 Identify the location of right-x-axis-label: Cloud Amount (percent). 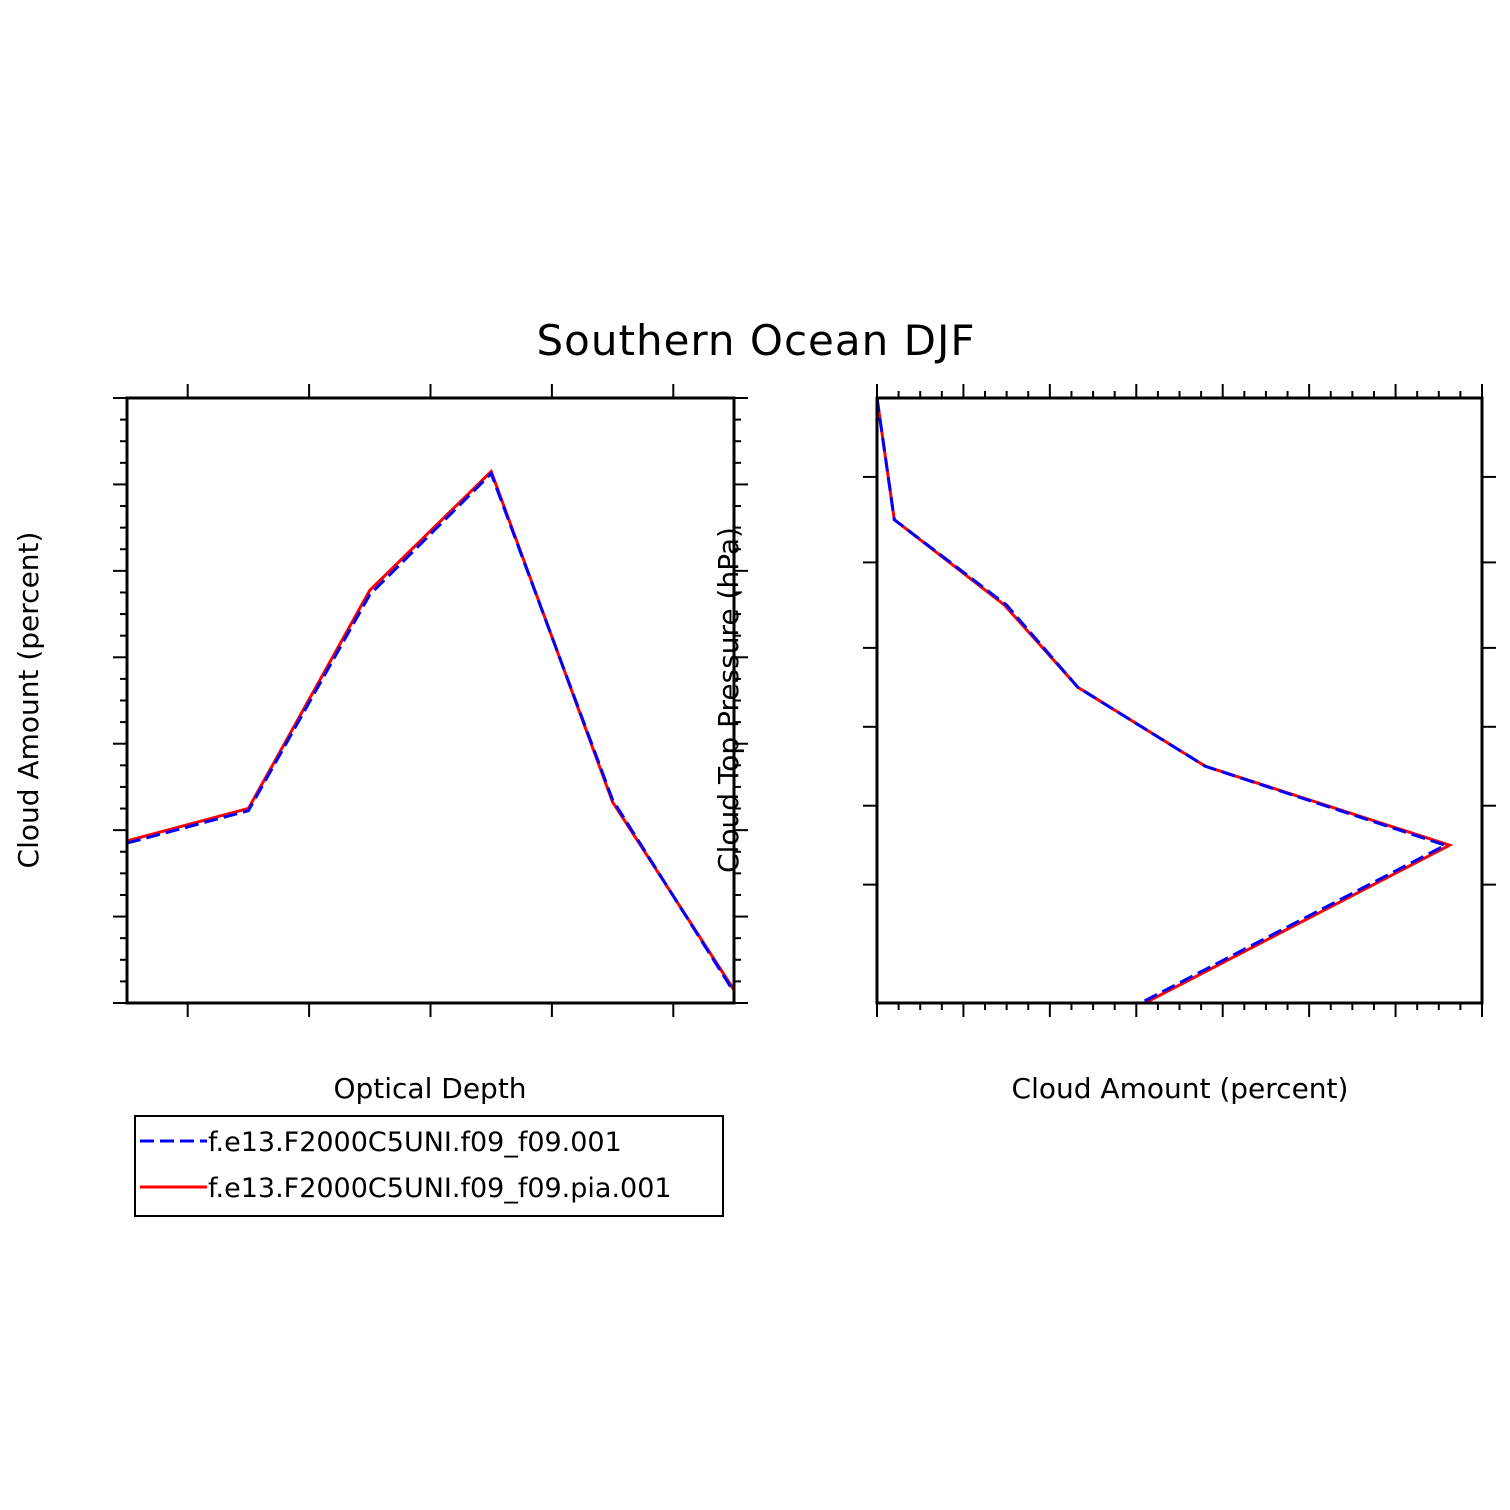
(1180, 1088).